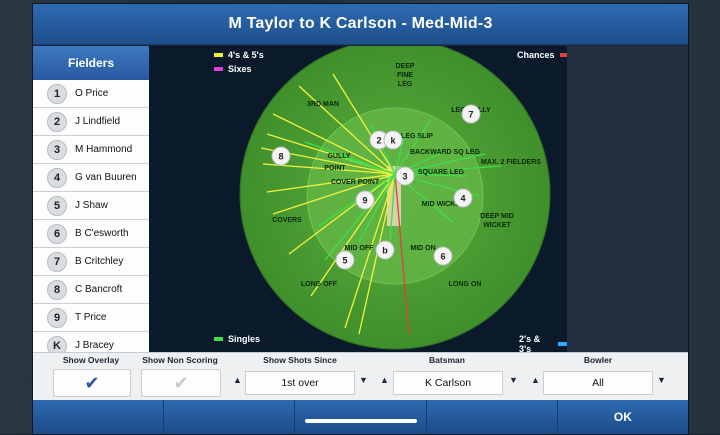 The height and width of the screenshot is (435, 720). Describe the element at coordinates (441, 172) in the screenshot. I see `field-position-label: SQUARE LEG` at that location.